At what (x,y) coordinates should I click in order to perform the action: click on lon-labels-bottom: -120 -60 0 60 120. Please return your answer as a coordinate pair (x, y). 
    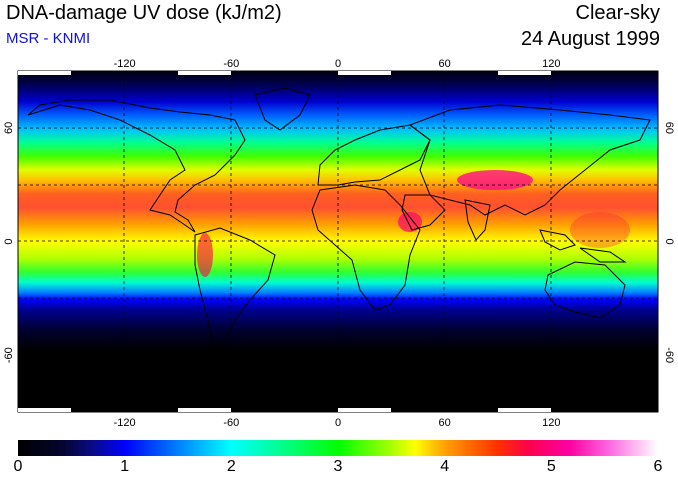
    Looking at the image, I should click on (337, 423).